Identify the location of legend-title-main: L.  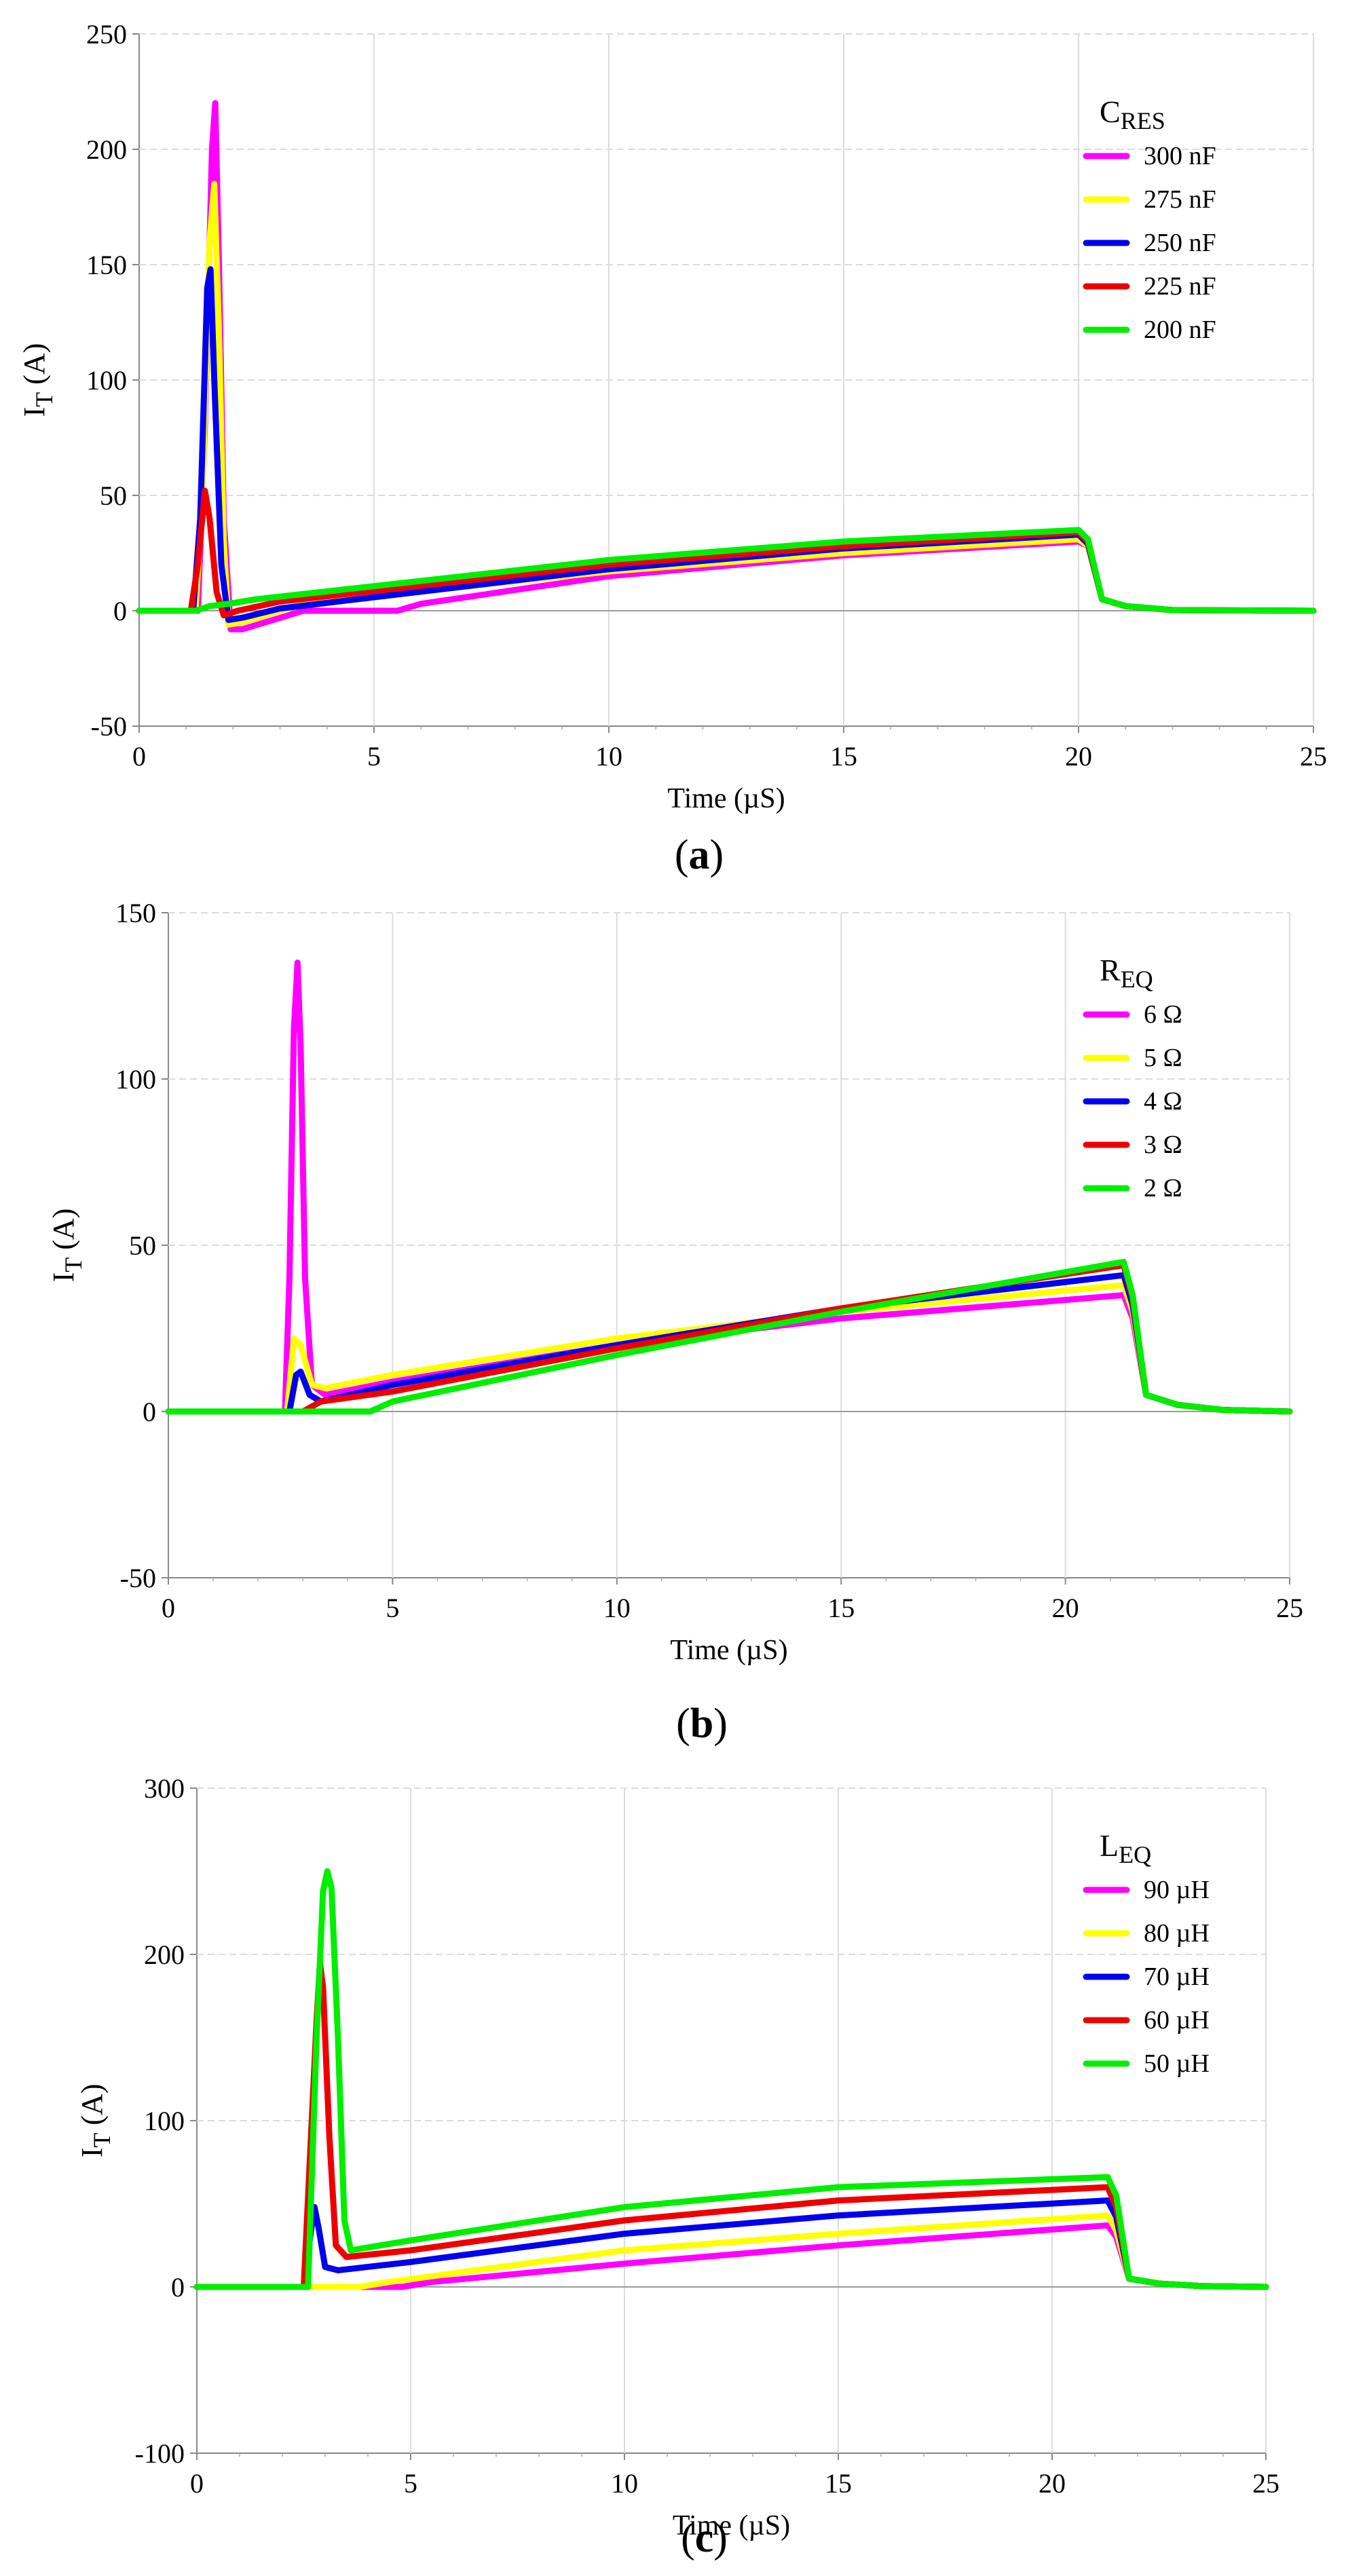
(1109, 1845).